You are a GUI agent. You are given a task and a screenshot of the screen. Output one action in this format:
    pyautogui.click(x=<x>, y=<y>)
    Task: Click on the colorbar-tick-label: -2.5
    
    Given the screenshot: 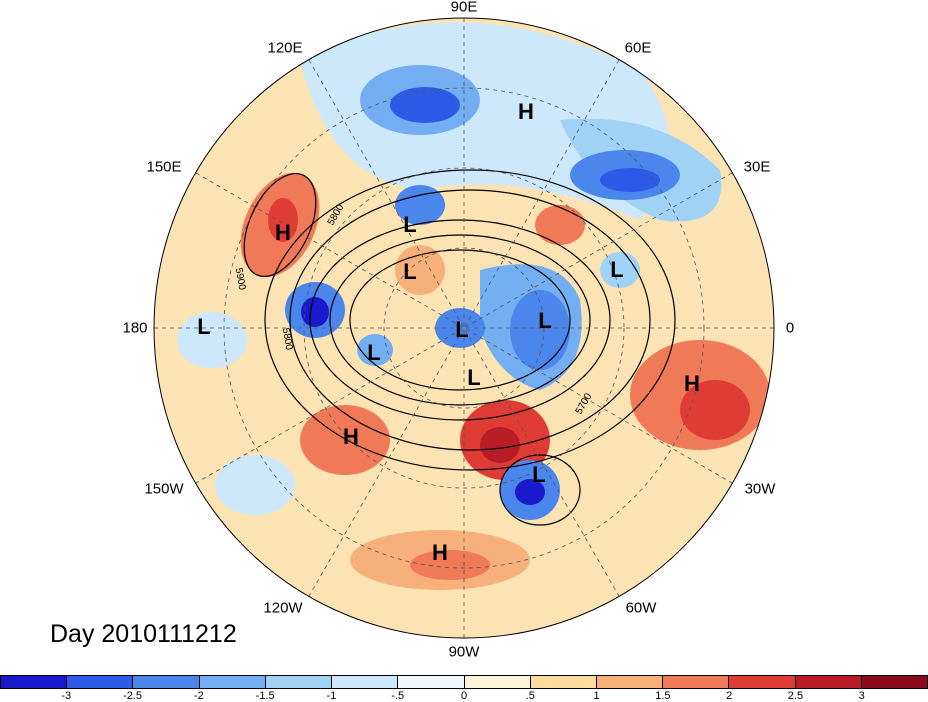 What is the action you would take?
    pyautogui.click(x=133, y=696)
    